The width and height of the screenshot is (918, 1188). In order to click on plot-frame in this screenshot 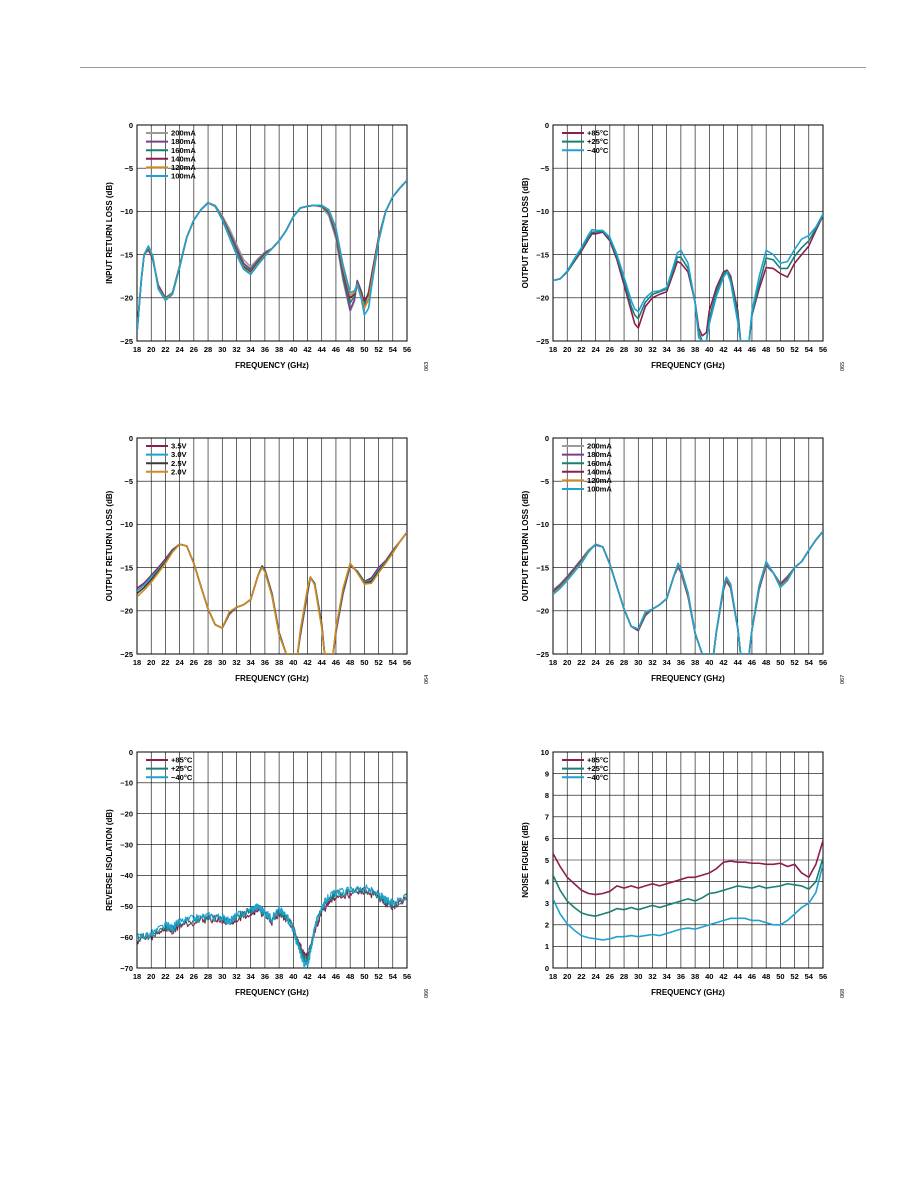, I will do `click(272, 546)`.